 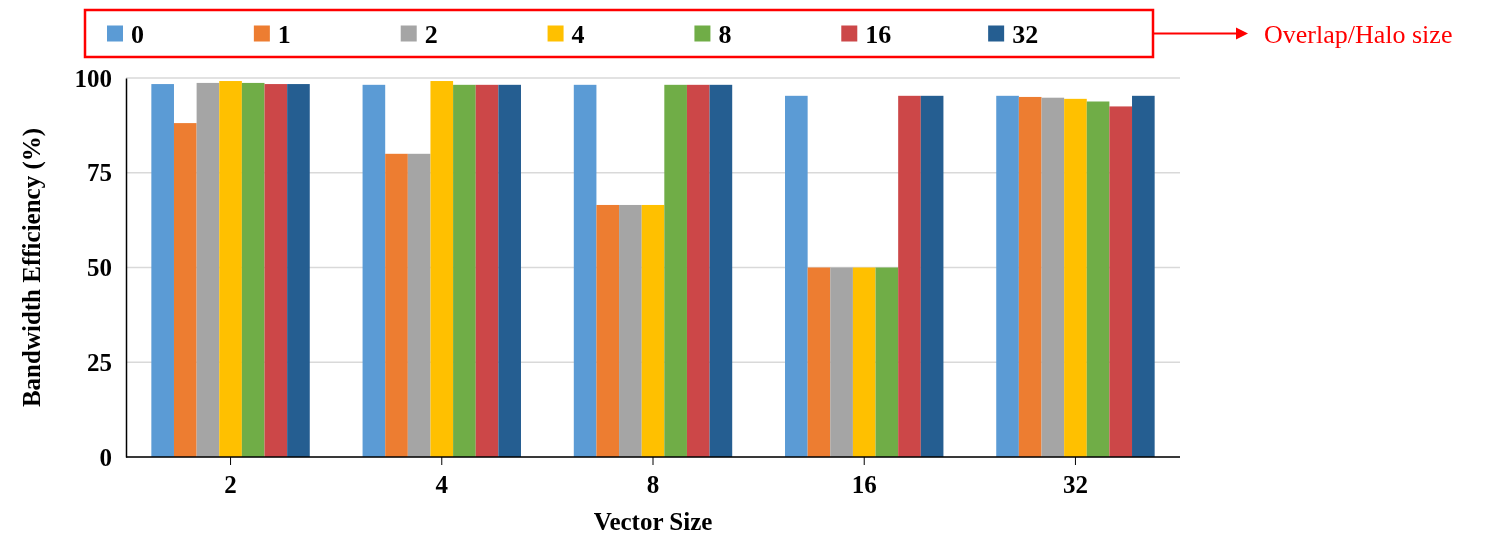 What do you see at coordinates (1025, 34) in the screenshot?
I see `legend-label: 32` at bounding box center [1025, 34].